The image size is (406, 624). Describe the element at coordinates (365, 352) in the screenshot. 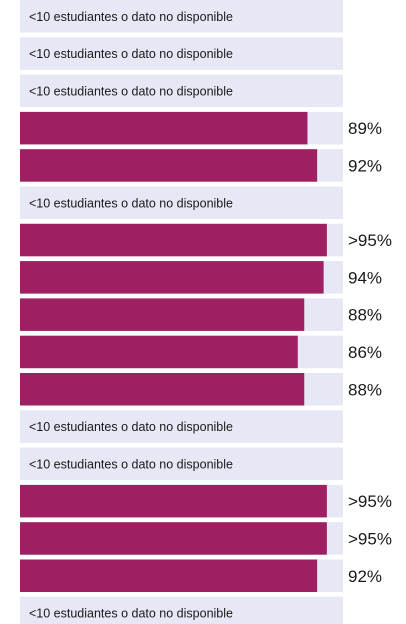

I see `value-label: 86%` at that location.